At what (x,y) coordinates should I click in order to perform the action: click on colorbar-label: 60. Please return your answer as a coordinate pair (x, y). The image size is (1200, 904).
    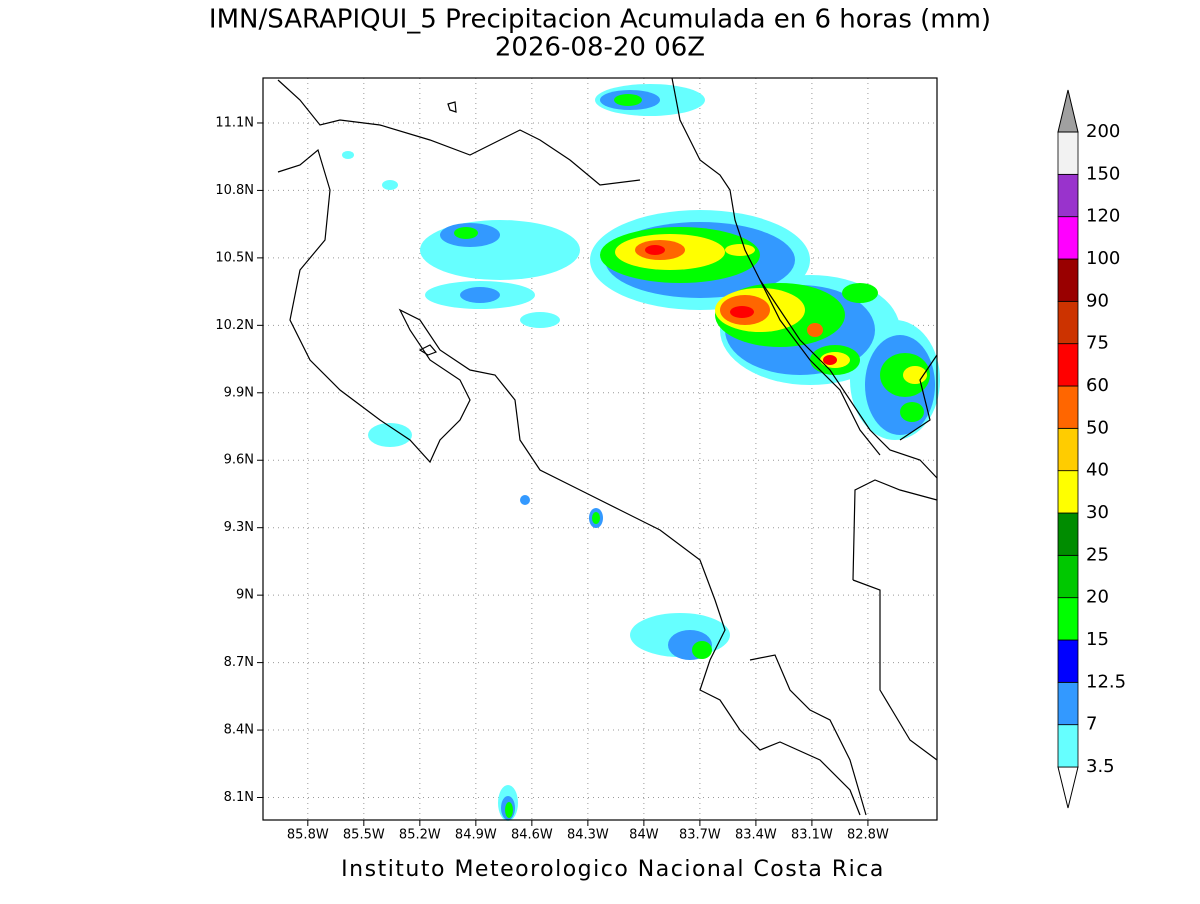
    Looking at the image, I should click on (1097, 385).